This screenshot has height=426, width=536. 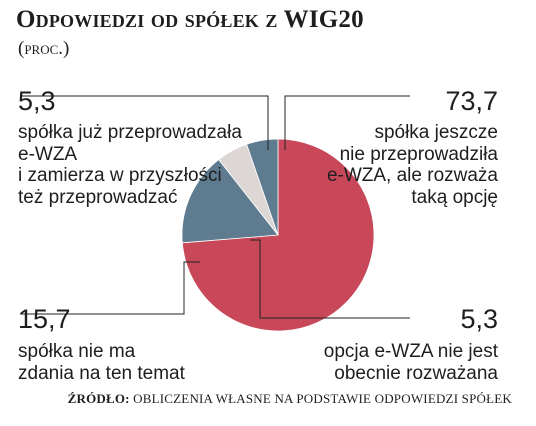 What do you see at coordinates (454, 197) in the screenshot?
I see `annotation-line: taką opcję` at bounding box center [454, 197].